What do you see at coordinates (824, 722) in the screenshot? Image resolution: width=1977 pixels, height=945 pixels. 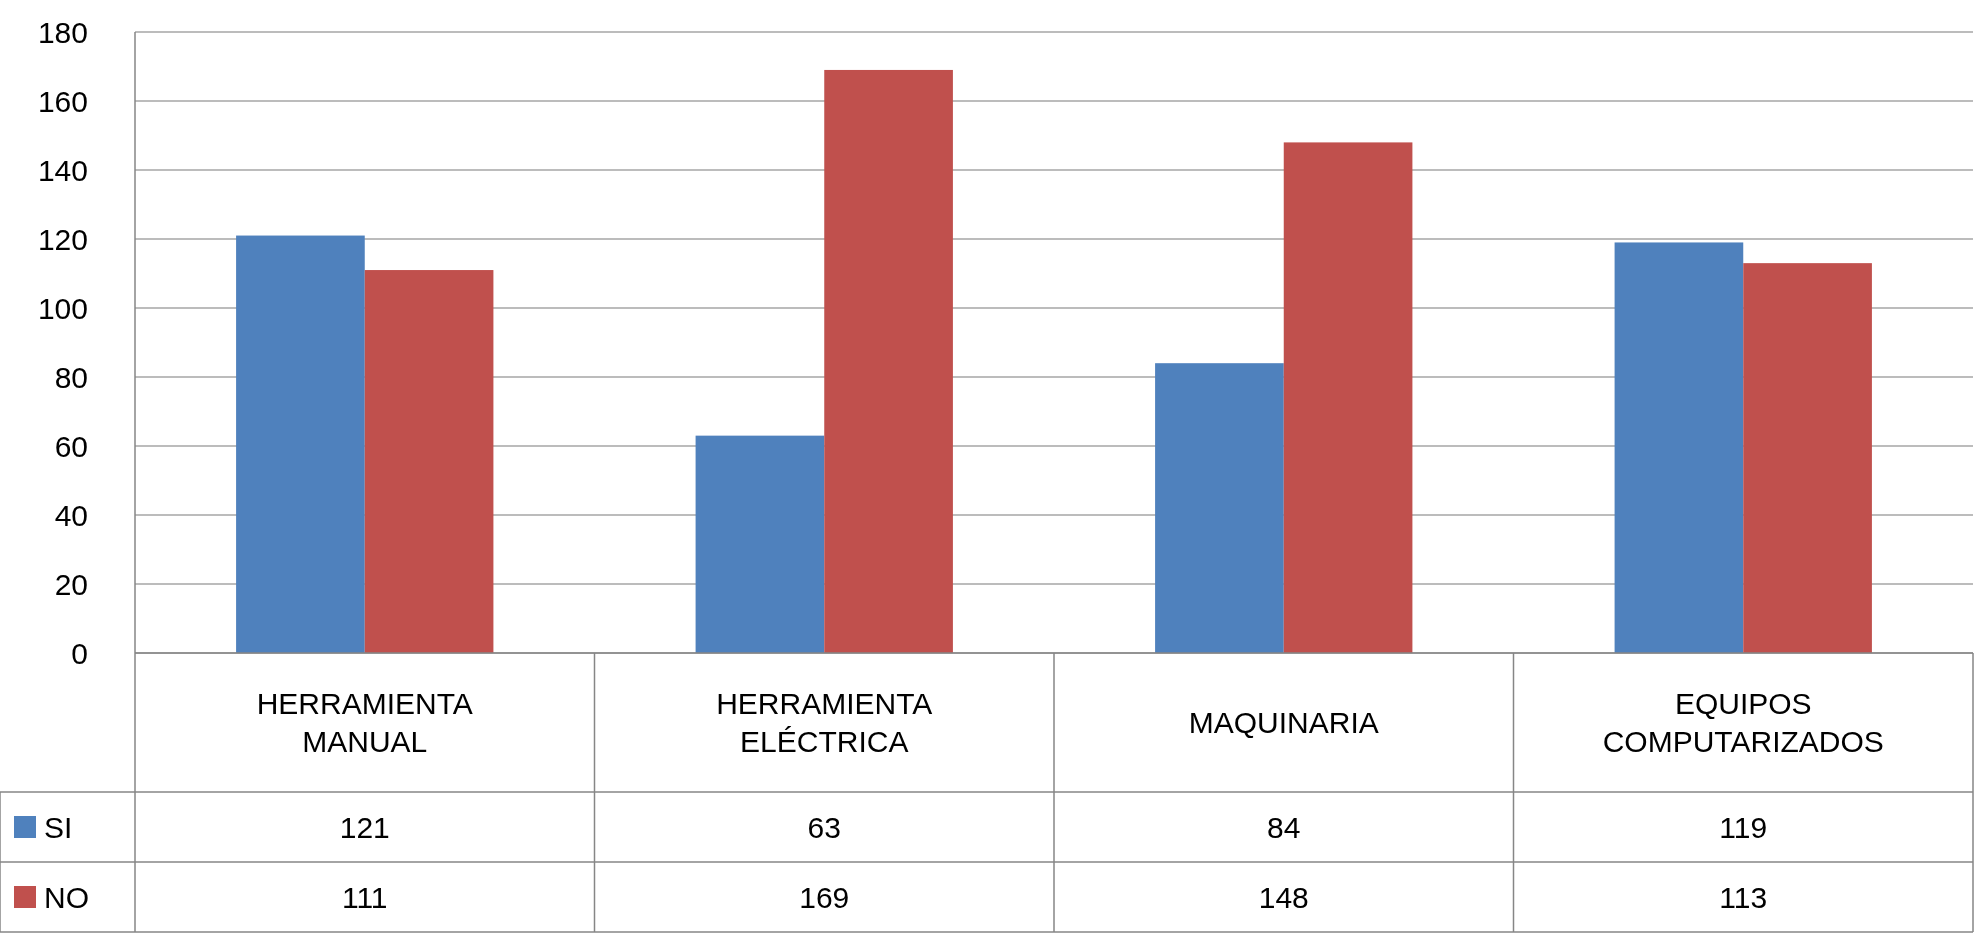 I see `x-tick-label: HERRAMIENTA ELÉCTRICA` at bounding box center [824, 722].